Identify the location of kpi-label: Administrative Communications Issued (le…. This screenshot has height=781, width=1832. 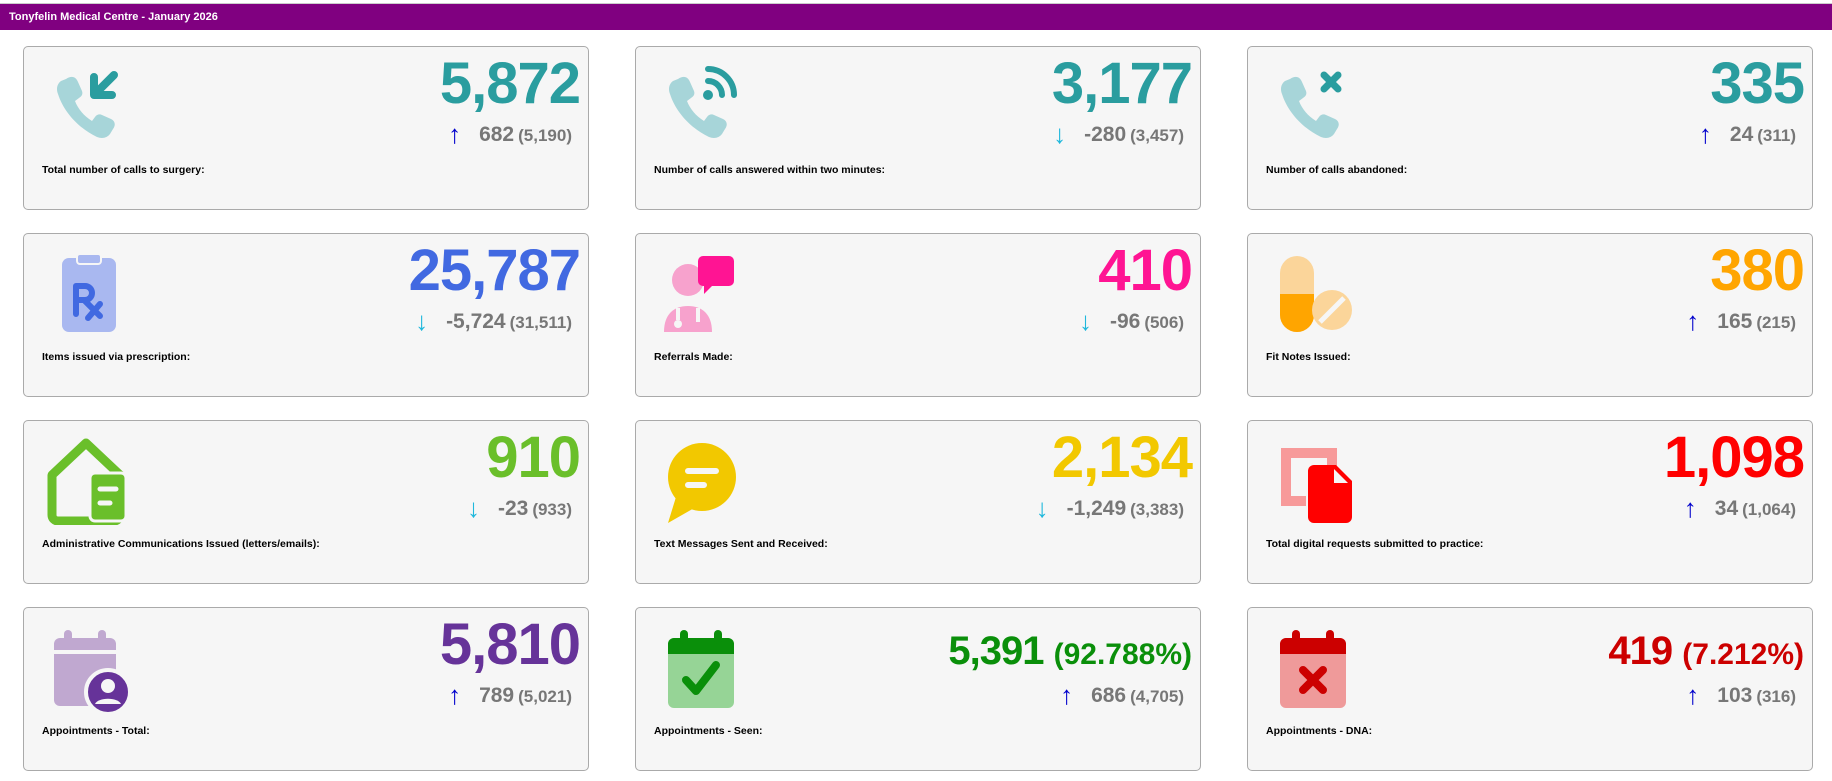
(181, 544).